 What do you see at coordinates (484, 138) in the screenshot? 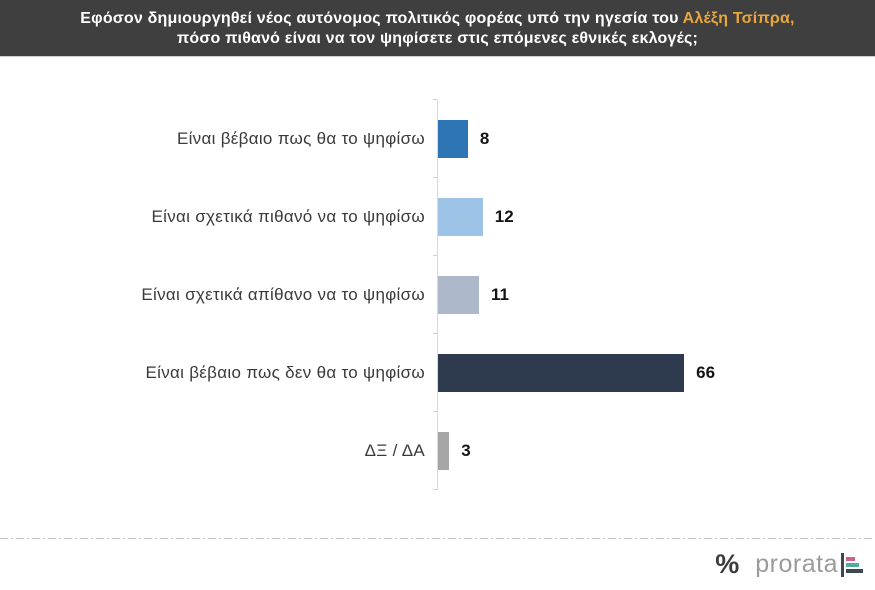
I see `value-label: 8` at bounding box center [484, 138].